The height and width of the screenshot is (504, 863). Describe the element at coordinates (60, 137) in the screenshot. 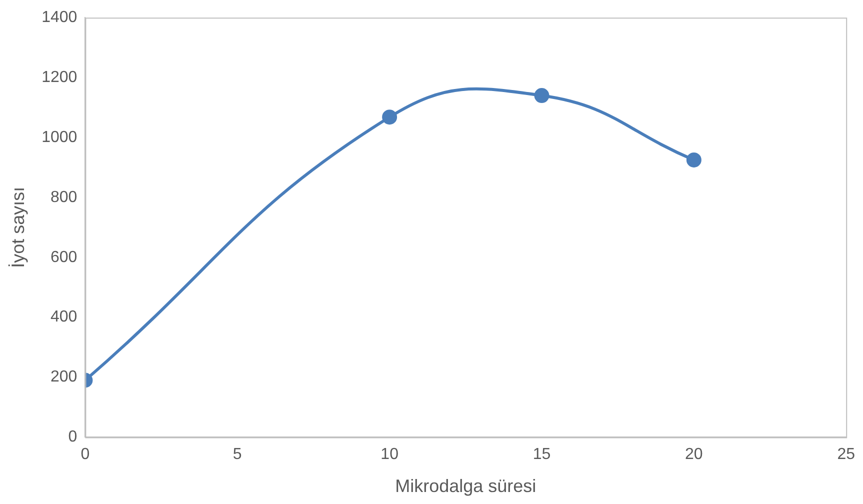

I see `y-tick-label: 1000` at that location.